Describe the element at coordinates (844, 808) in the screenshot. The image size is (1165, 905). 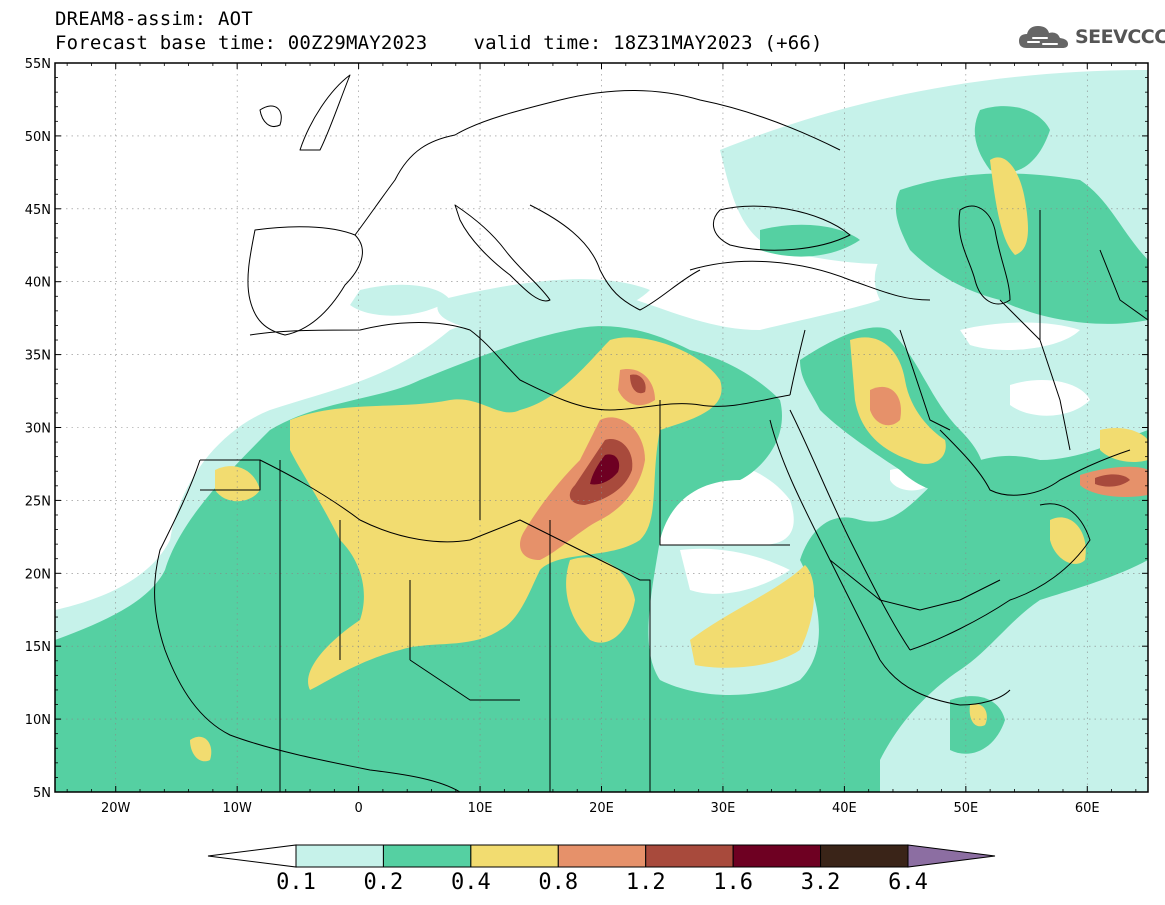
I see `lon-tick-label: 40E` at that location.